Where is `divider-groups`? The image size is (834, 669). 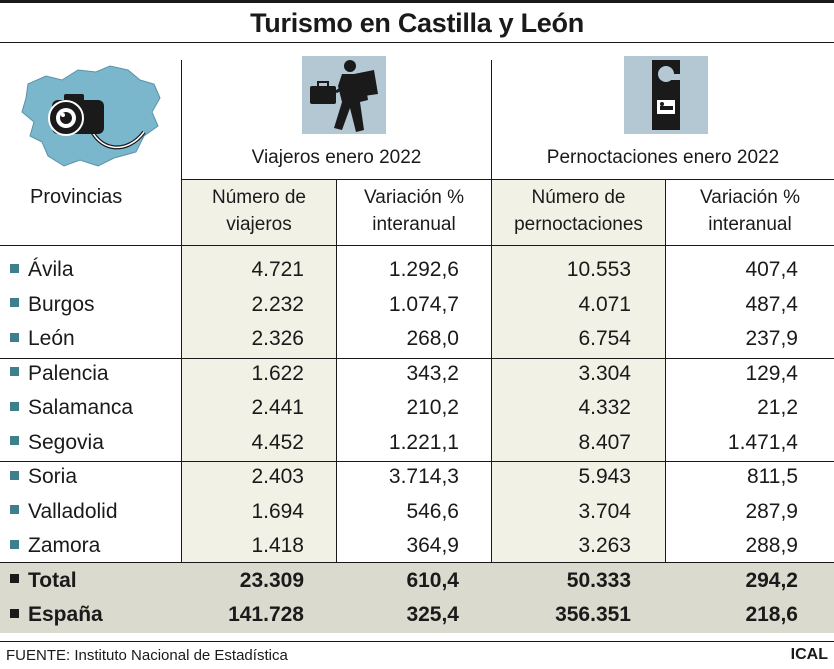
divider-groups is located at coordinates (491, 346).